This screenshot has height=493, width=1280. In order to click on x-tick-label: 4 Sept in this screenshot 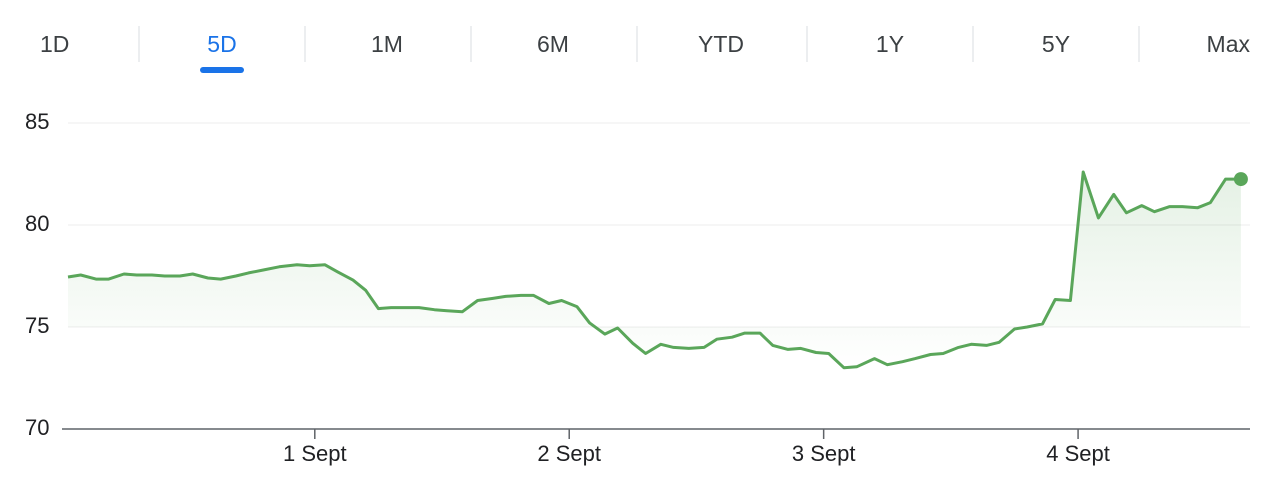, I will do `click(1078, 453)`.